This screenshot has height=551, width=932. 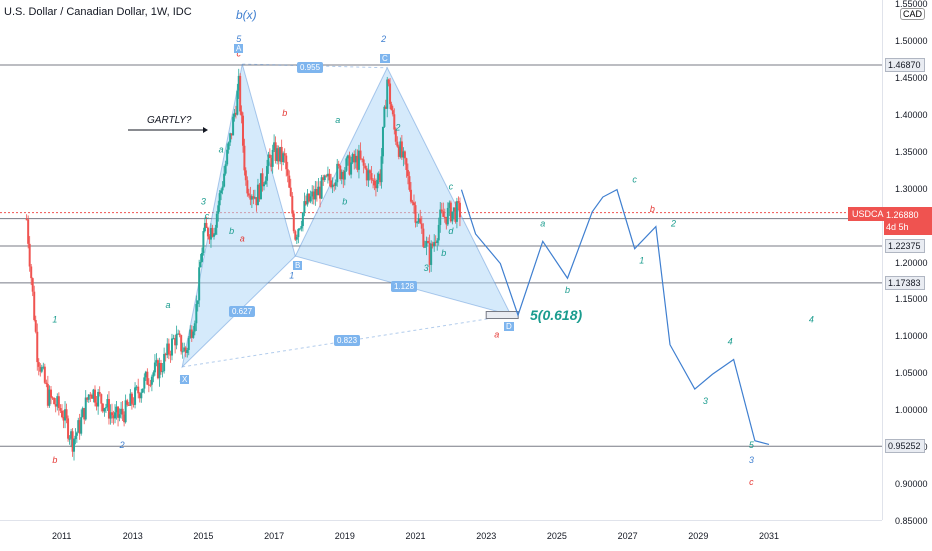 I want to click on time-tick: 2025, so click(x=556, y=536).